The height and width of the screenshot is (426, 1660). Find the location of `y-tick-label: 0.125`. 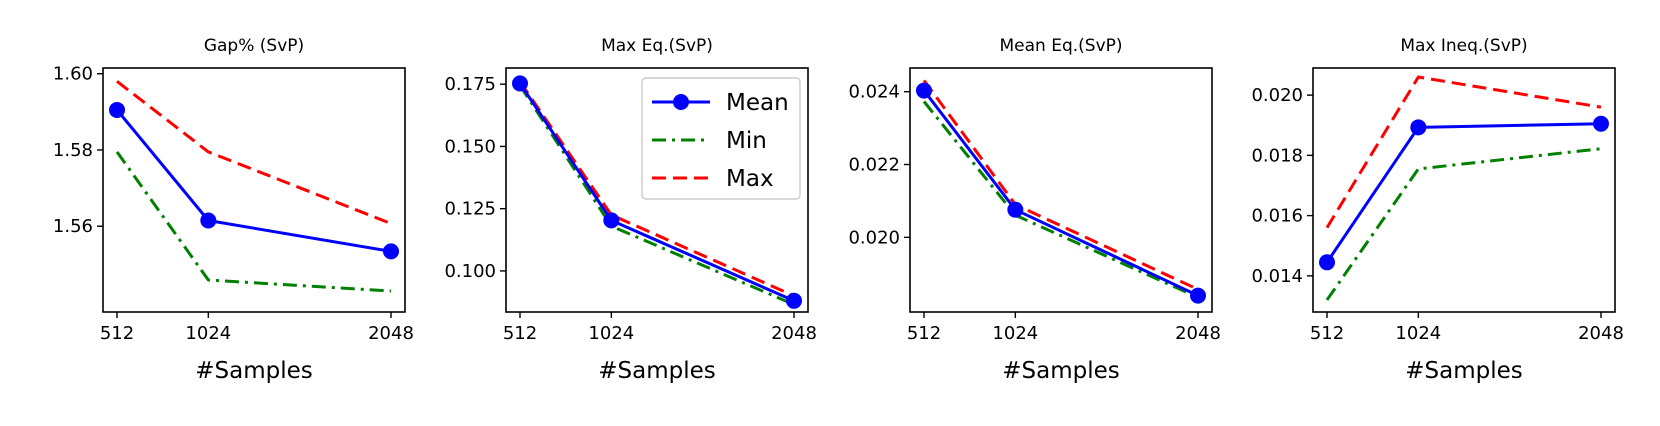

y-tick-label: 0.125 is located at coordinates (470, 209).